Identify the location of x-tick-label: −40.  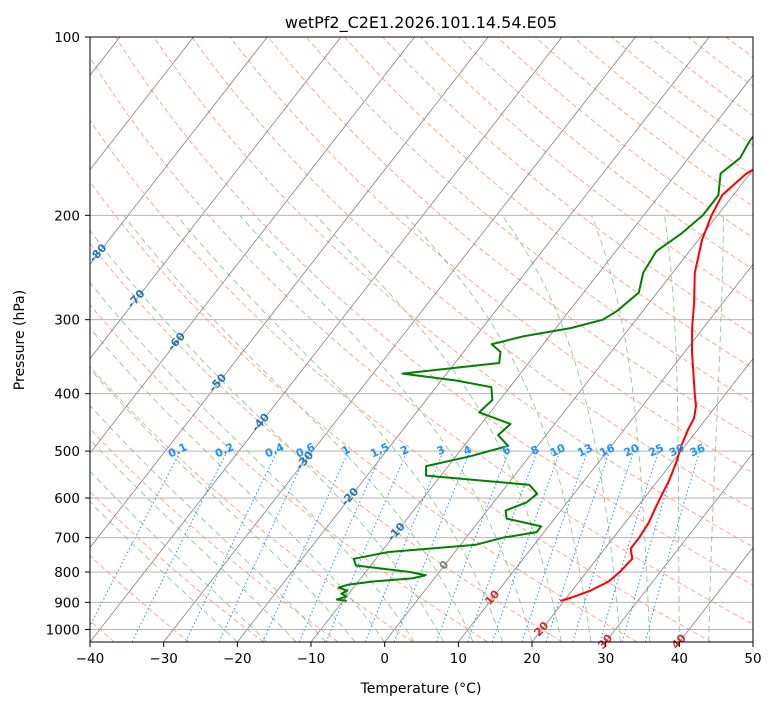
(90, 659).